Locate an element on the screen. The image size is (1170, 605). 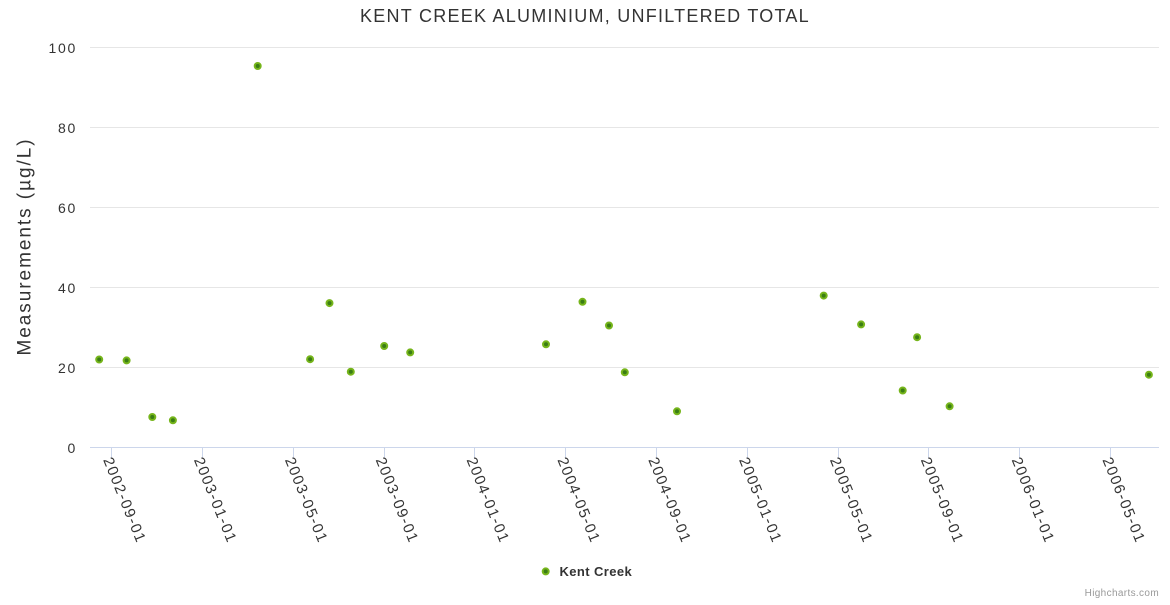
svg-text: 40 is located at coordinates (67, 288).